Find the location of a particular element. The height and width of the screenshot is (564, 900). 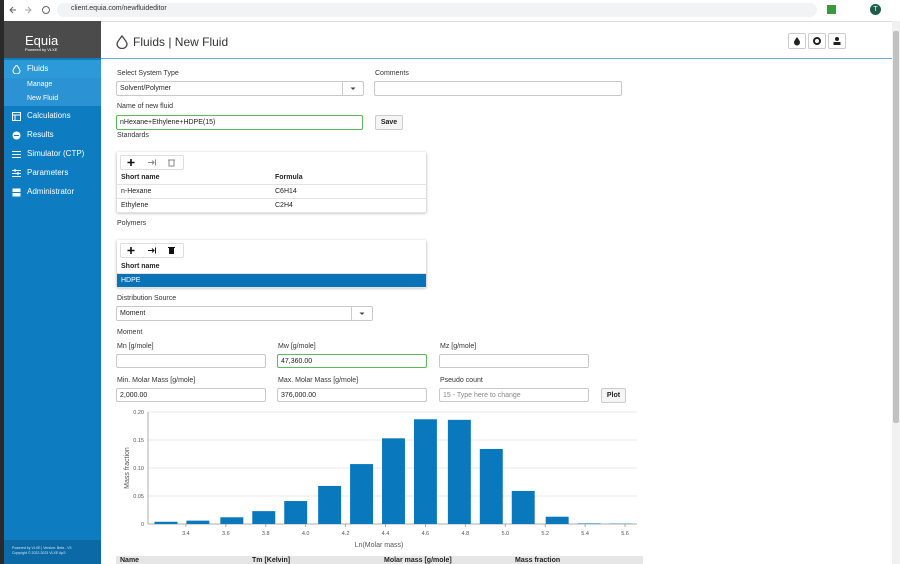

menu-item: Parameters is located at coordinates (52, 173).